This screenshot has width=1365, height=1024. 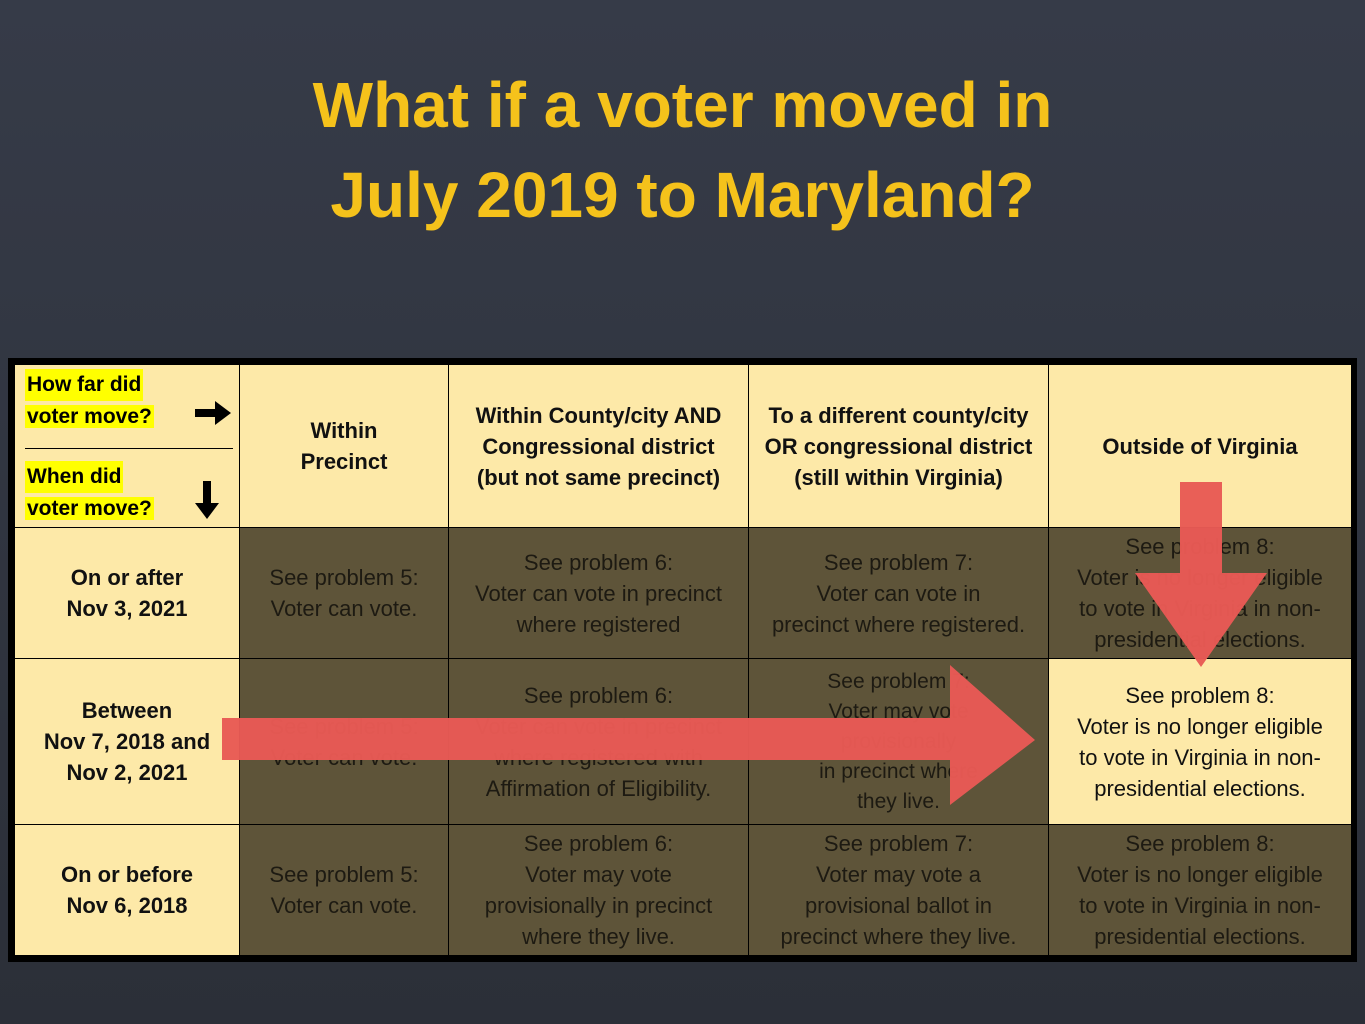 What do you see at coordinates (898, 771) in the screenshot?
I see `cell-line: in precinct where` at bounding box center [898, 771].